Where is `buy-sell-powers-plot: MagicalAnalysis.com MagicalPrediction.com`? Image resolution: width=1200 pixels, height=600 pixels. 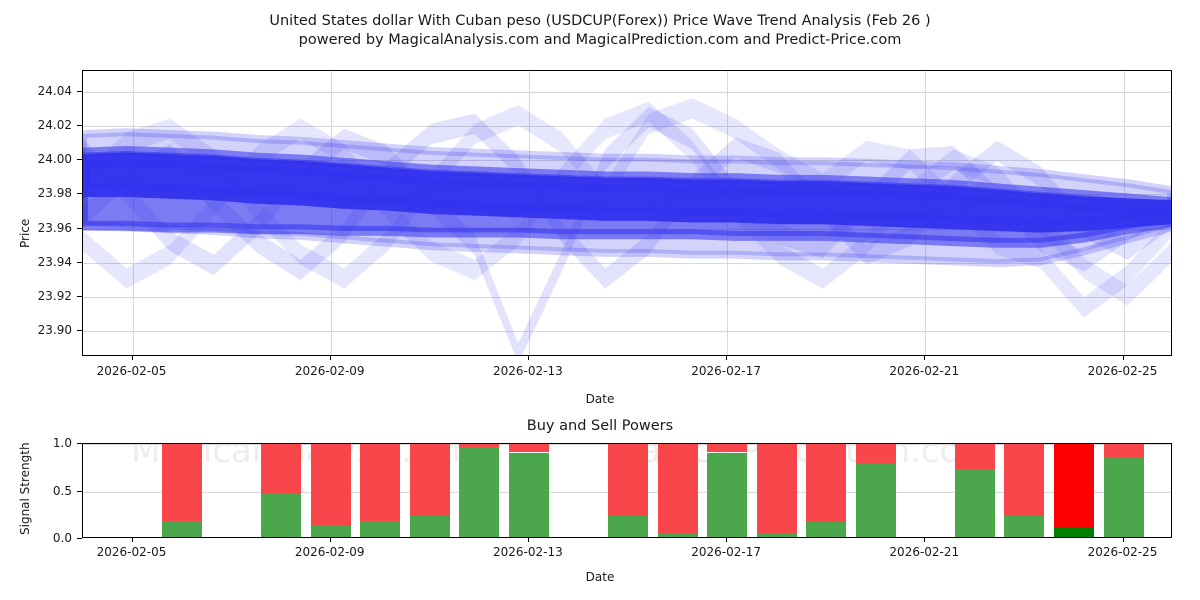
buy-sell-powers-plot: MagicalAnalysis.com MagicalPrediction.com is located at coordinates (627, 490).